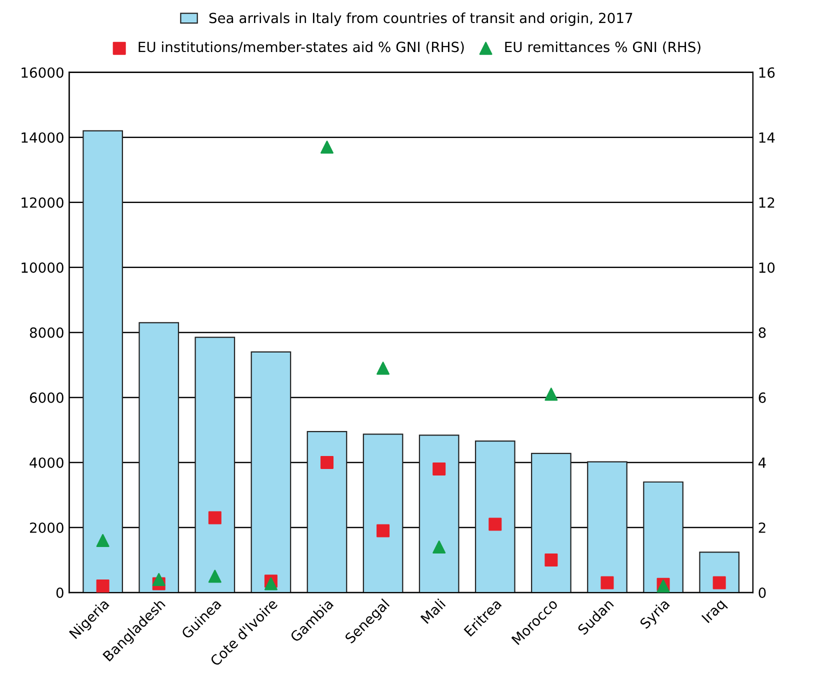 The width and height of the screenshot is (814, 689). I want to click on legend-label: EU remittances % GNI (RHS), so click(602, 47).